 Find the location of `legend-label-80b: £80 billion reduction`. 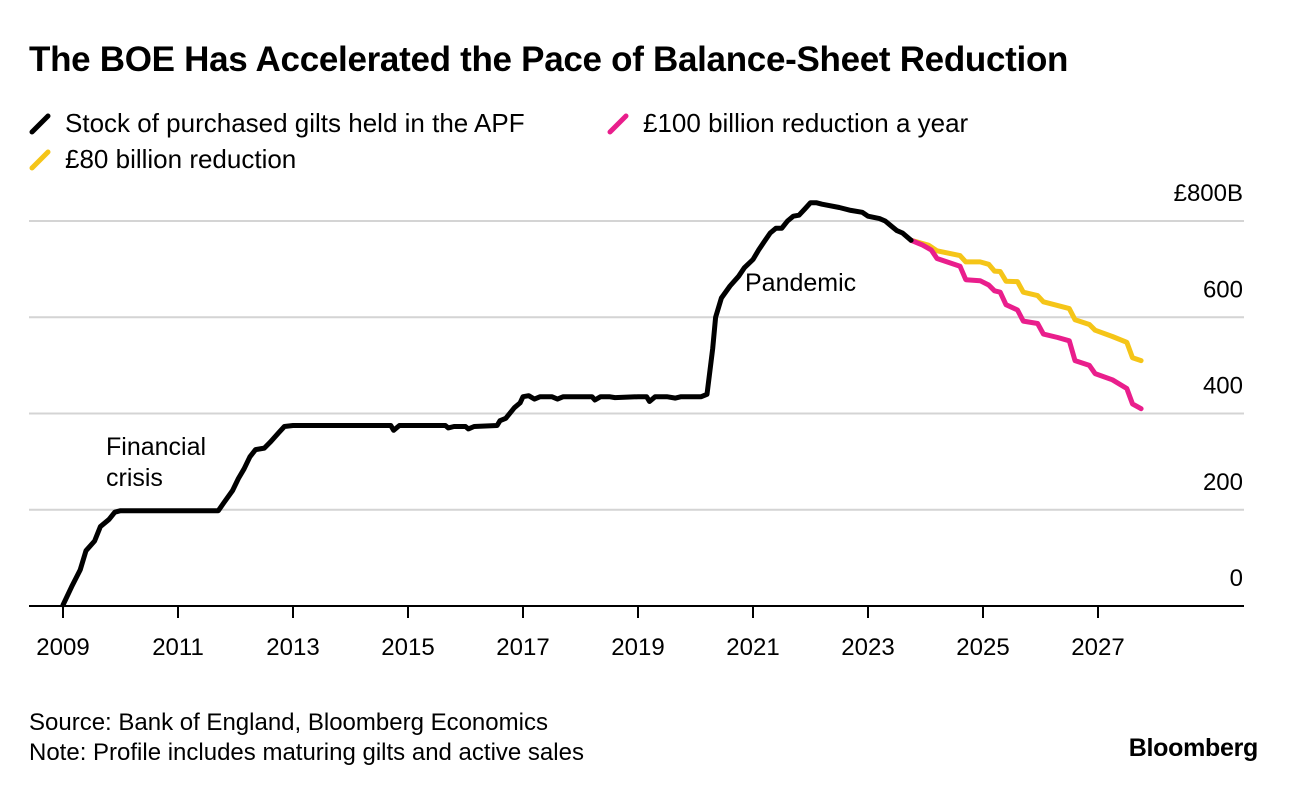

legend-label-80b: £80 billion reduction is located at coordinates (181, 159).